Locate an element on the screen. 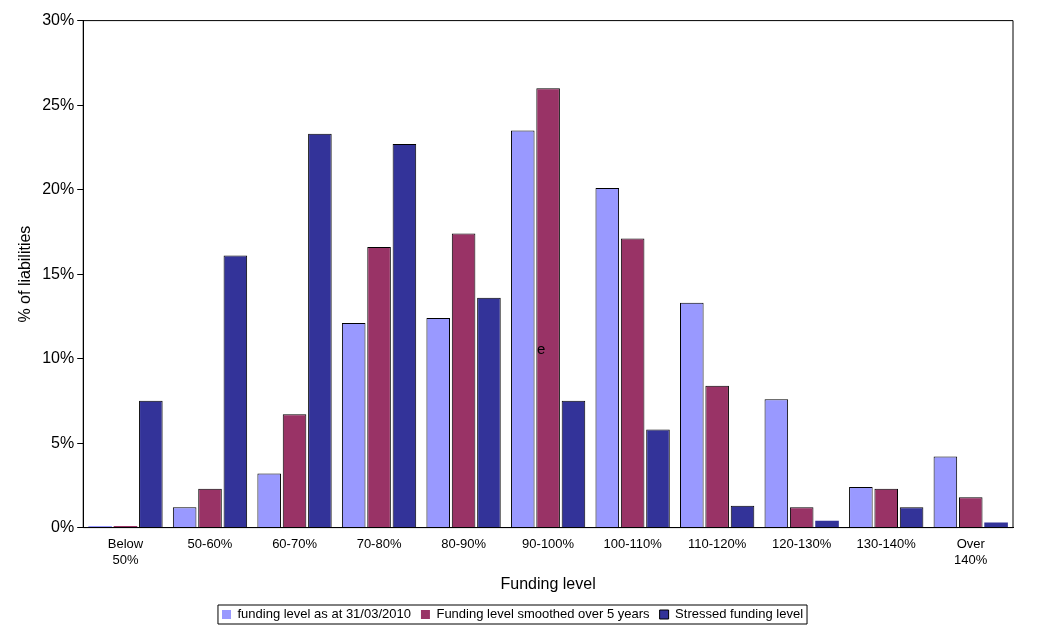 Image resolution: width=1041 pixels, height=639 pixels. y-tick-label: 15% is located at coordinates (58, 273).